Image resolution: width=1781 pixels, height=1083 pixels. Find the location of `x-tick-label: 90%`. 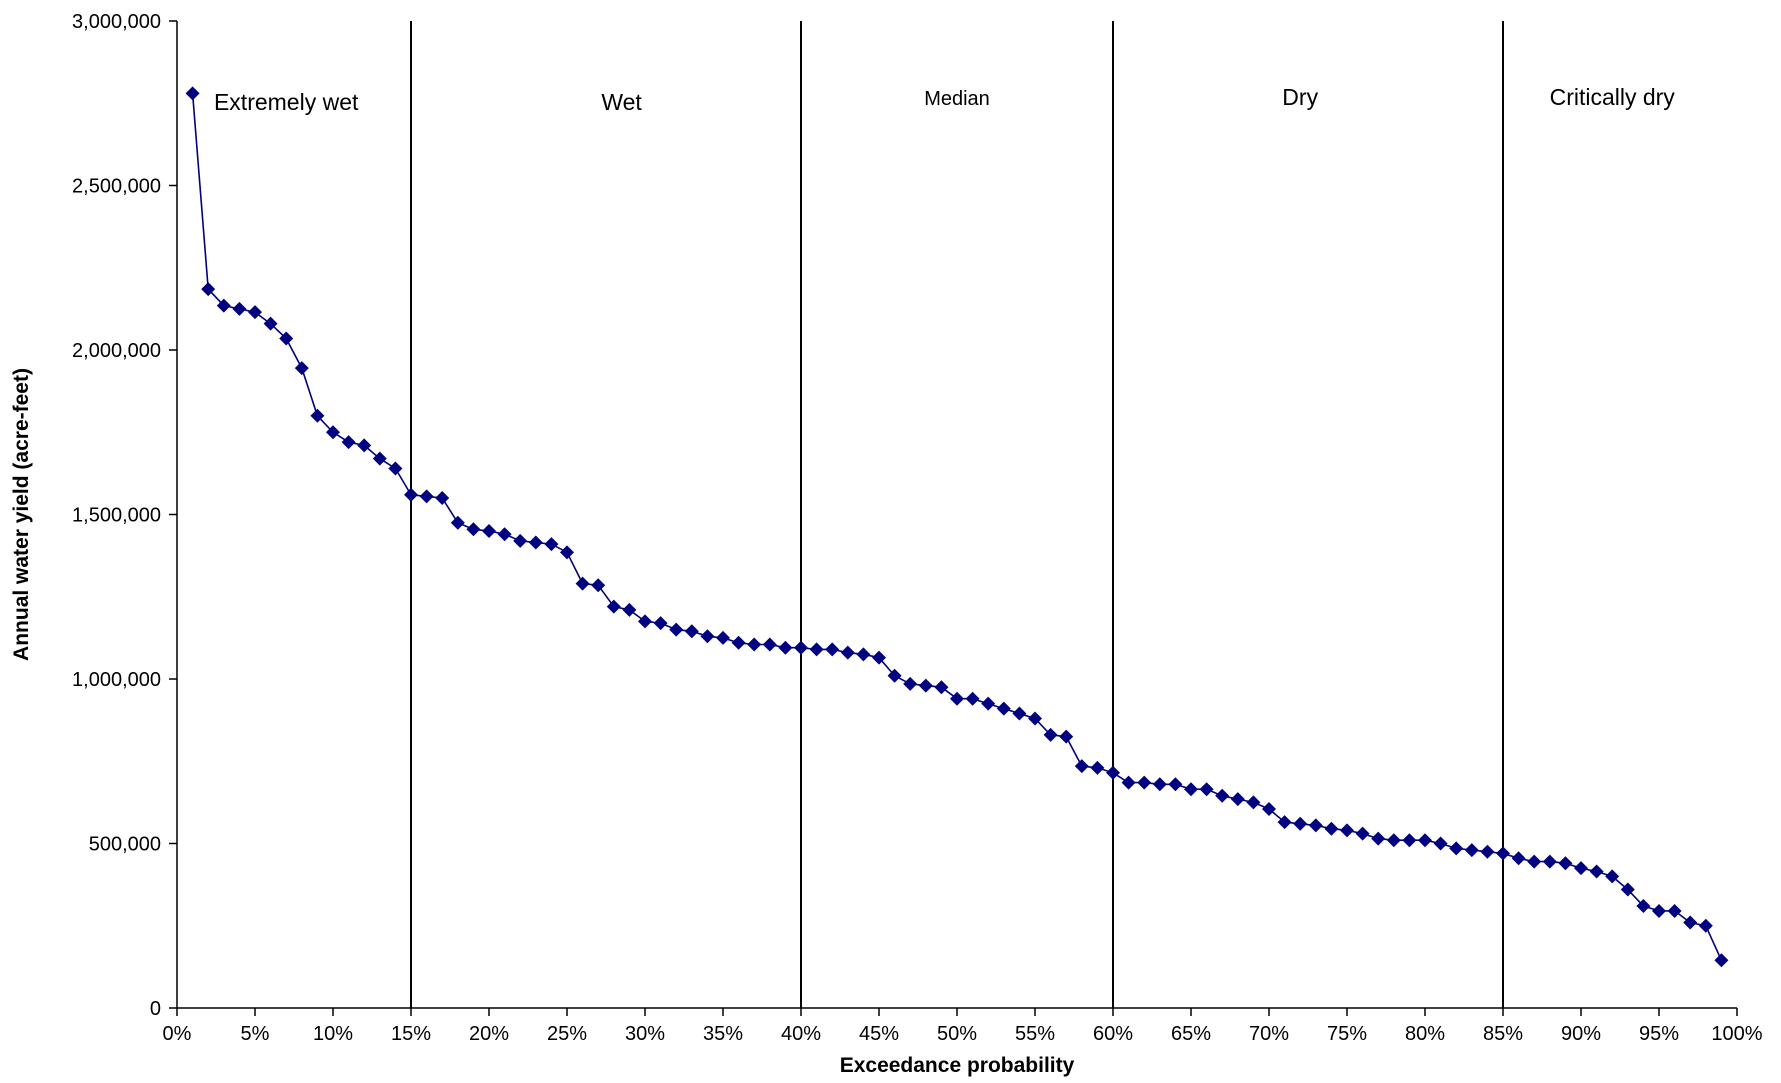

x-tick-label: 90% is located at coordinates (1581, 1034).